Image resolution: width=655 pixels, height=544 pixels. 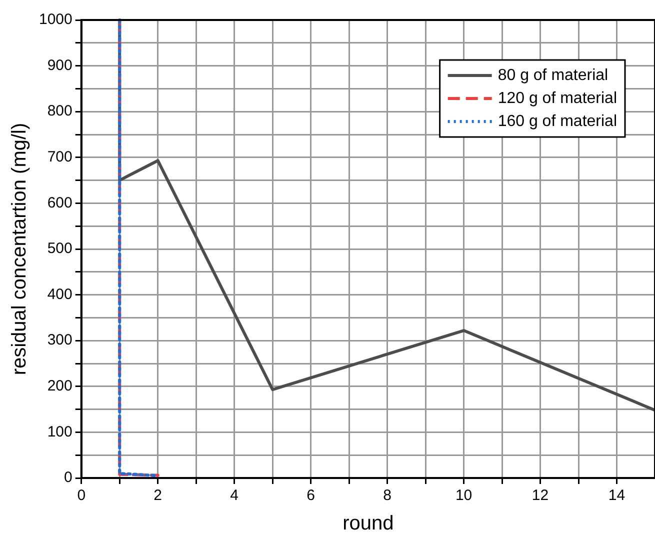 What do you see at coordinates (59, 431) in the screenshot?
I see `y-tick-label: 100` at bounding box center [59, 431].